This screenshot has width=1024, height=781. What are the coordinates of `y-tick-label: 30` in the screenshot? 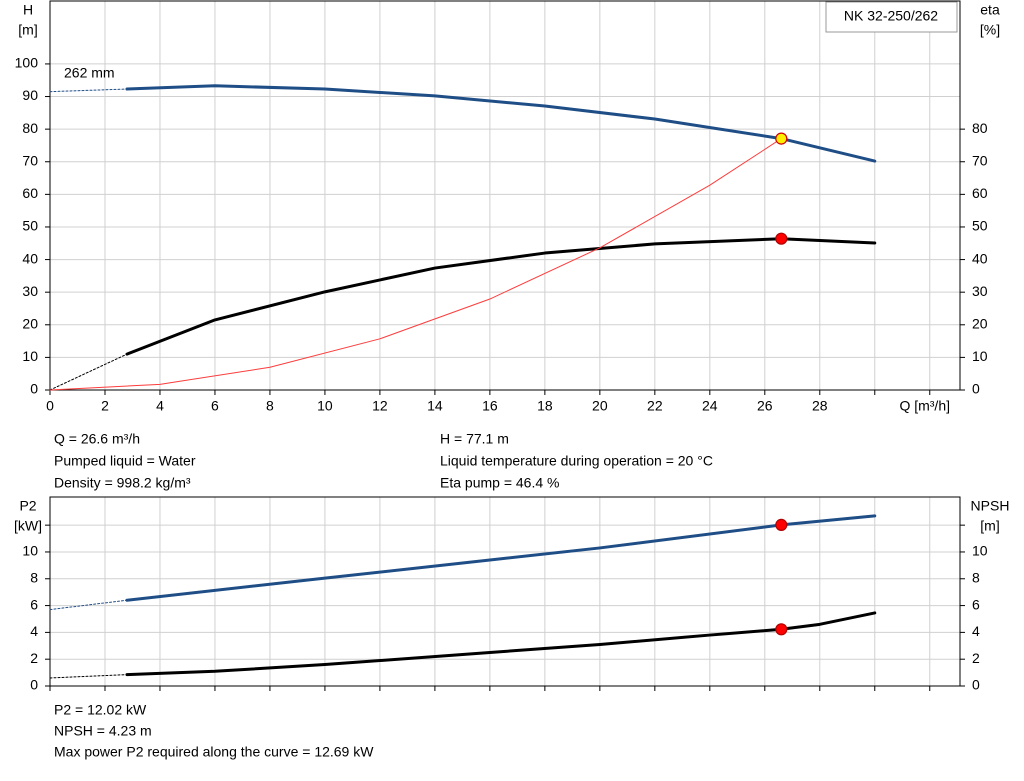 It's located at (30, 291).